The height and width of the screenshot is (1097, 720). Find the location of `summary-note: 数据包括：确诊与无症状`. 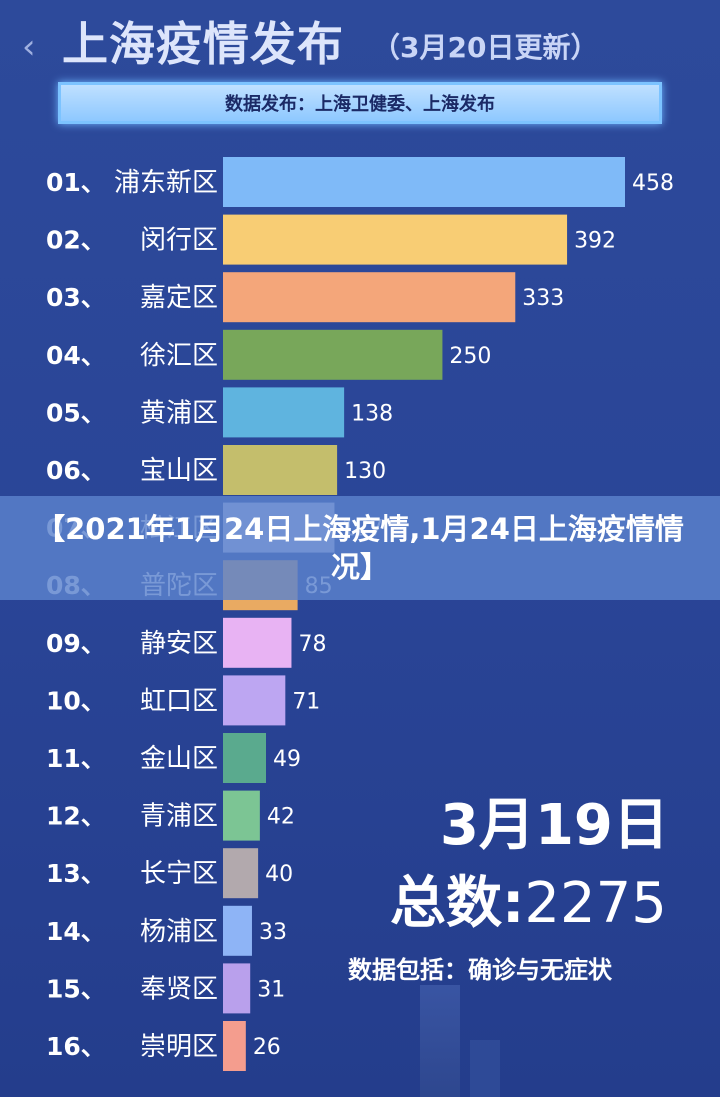

summary-note: 数据包括：确诊与无症状 is located at coordinates (480, 970).